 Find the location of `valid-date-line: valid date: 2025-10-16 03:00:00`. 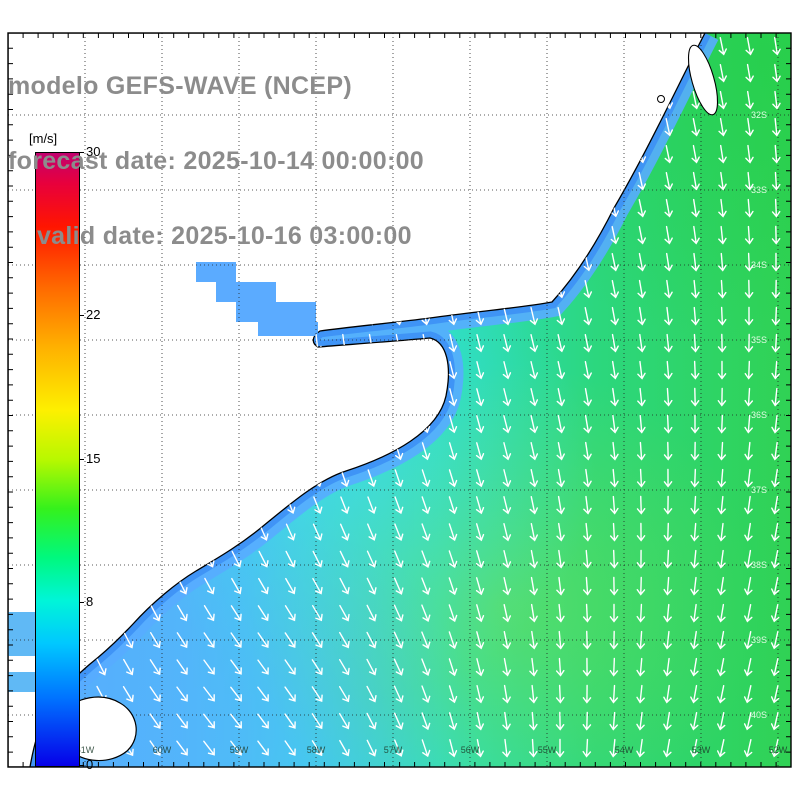

valid-date-line: valid date: 2025-10-16 03:00:00 is located at coordinates (210, 236).